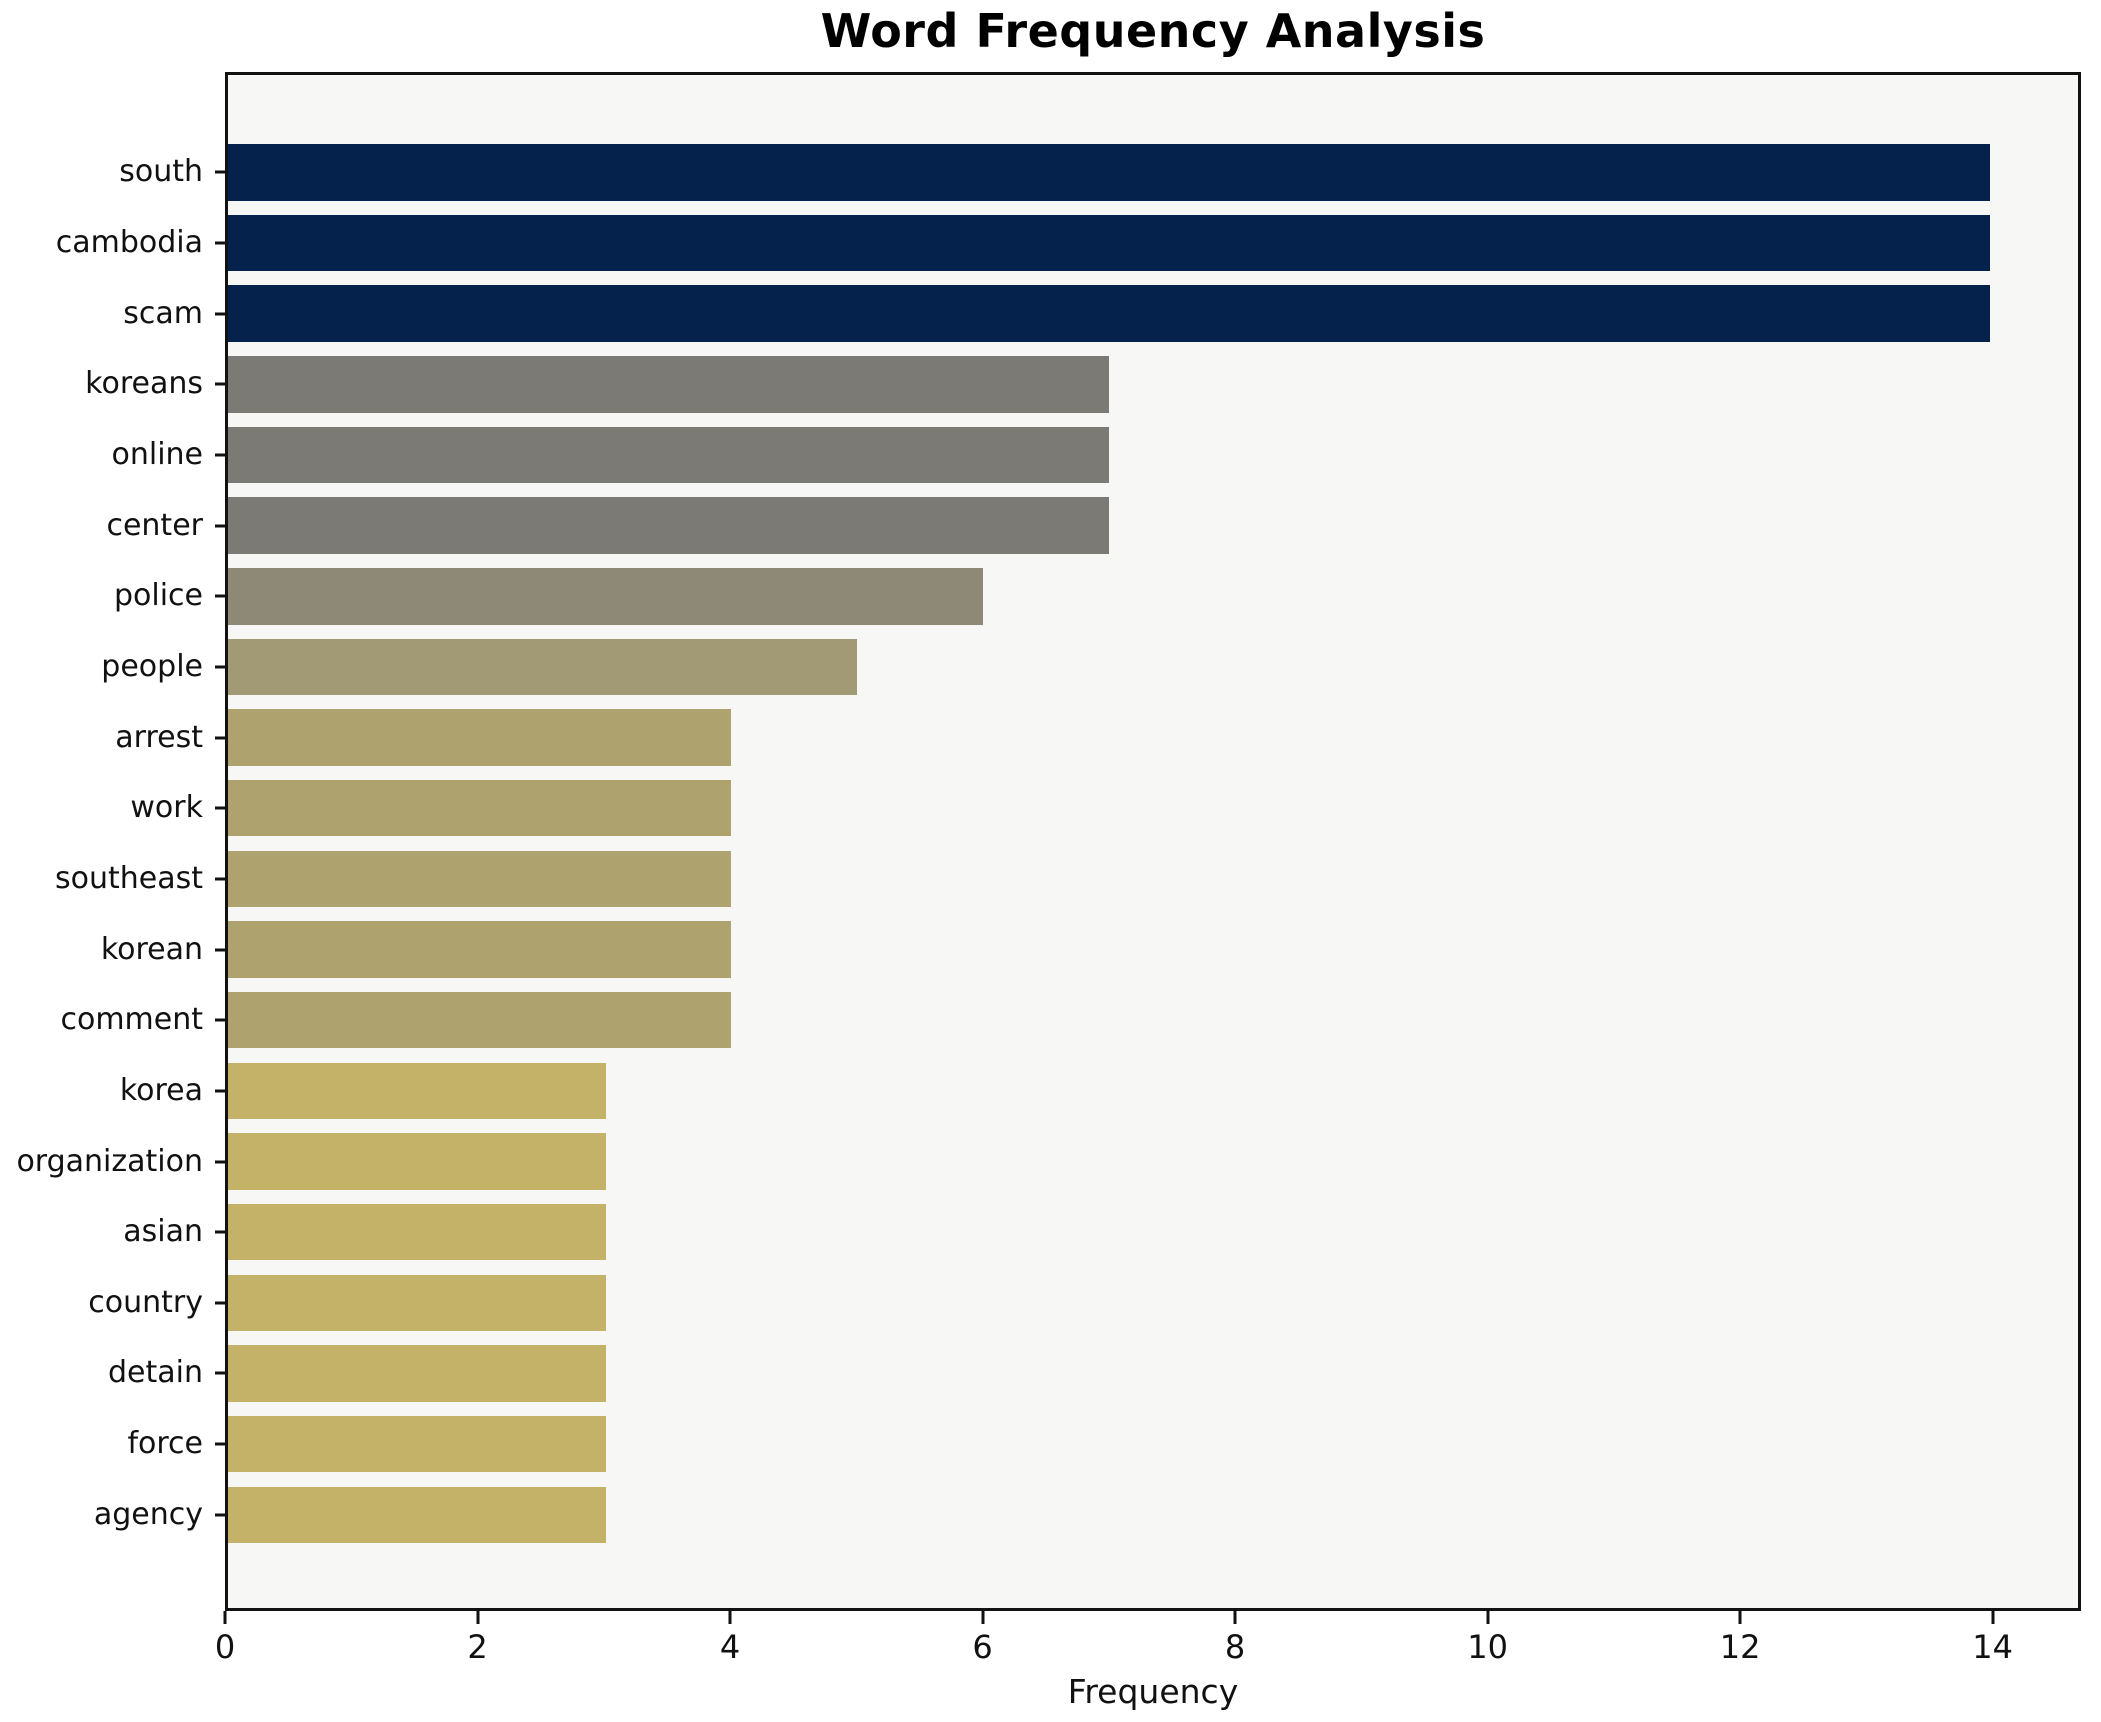 The width and height of the screenshot is (2101, 1722). I want to click on x-tick-label: 4, so click(730, 1647).